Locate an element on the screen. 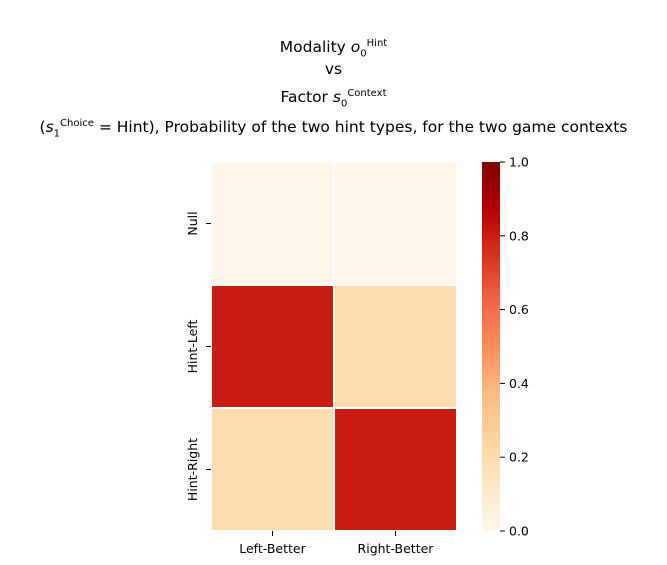  colorbar-tick-label: 0.6 is located at coordinates (519, 309).